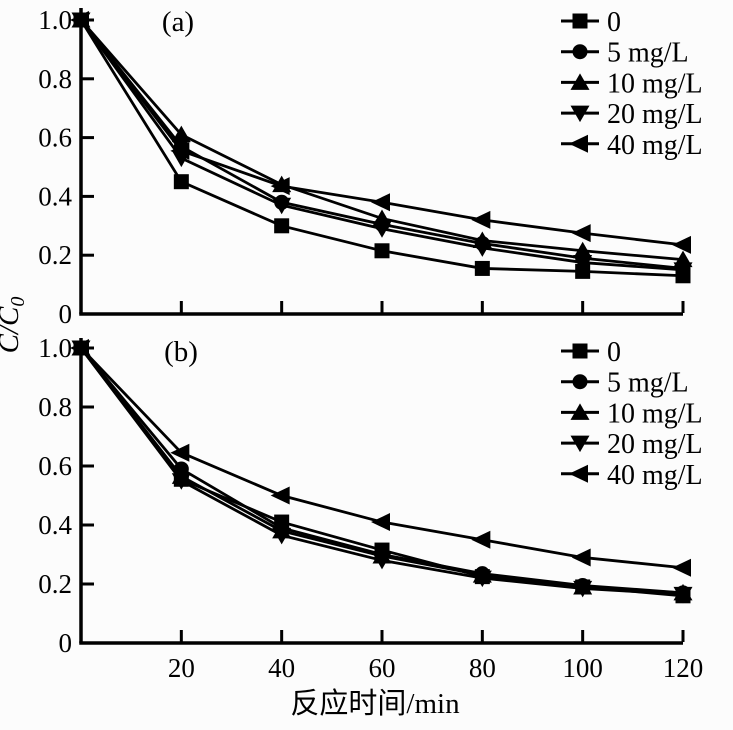  I want to click on x-tick-label: 60, so click(382, 668).